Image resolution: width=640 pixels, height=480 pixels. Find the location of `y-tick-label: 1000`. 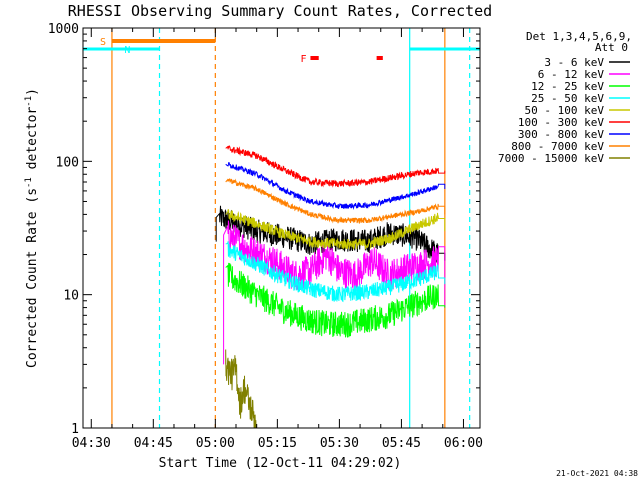

y-tick-label: 1000 is located at coordinates (63, 29).